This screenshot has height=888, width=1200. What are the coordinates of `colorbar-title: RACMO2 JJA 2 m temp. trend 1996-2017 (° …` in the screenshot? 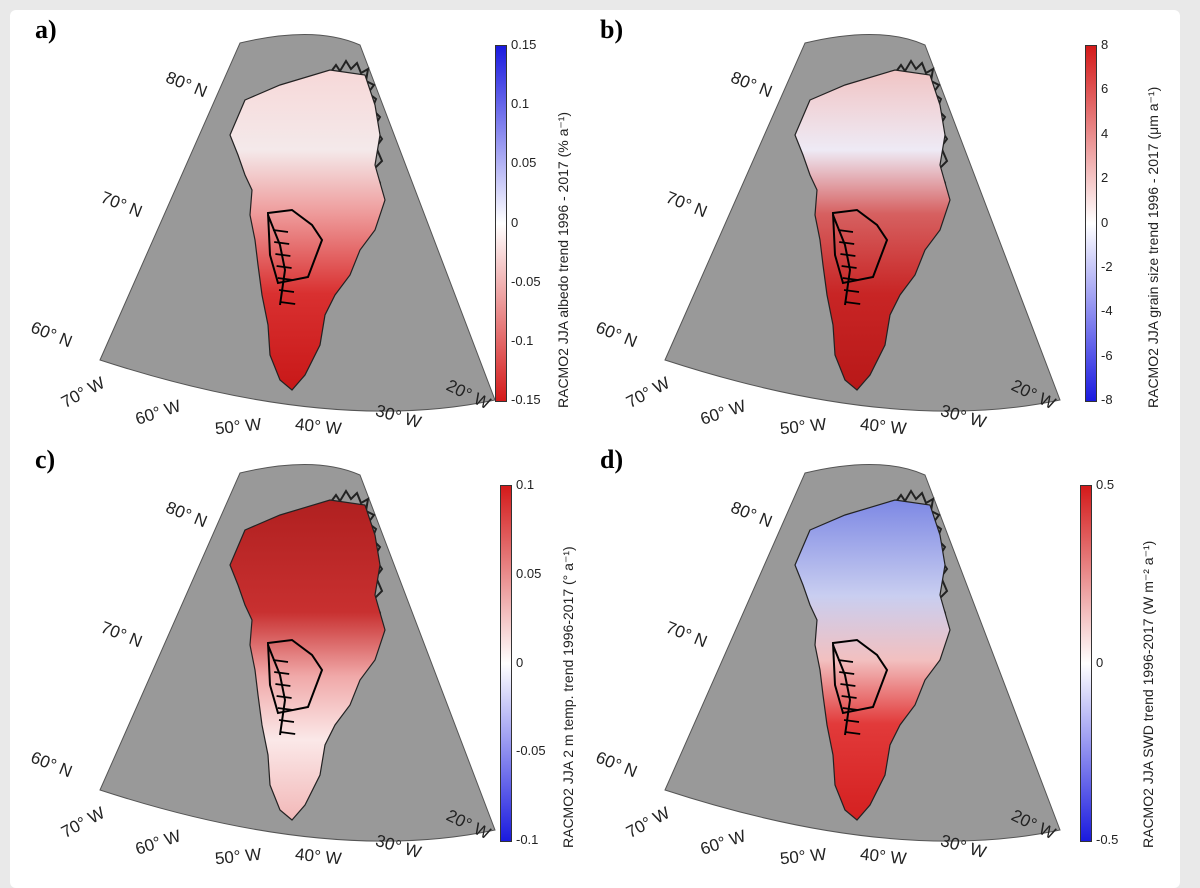 It's located at (568, 697).